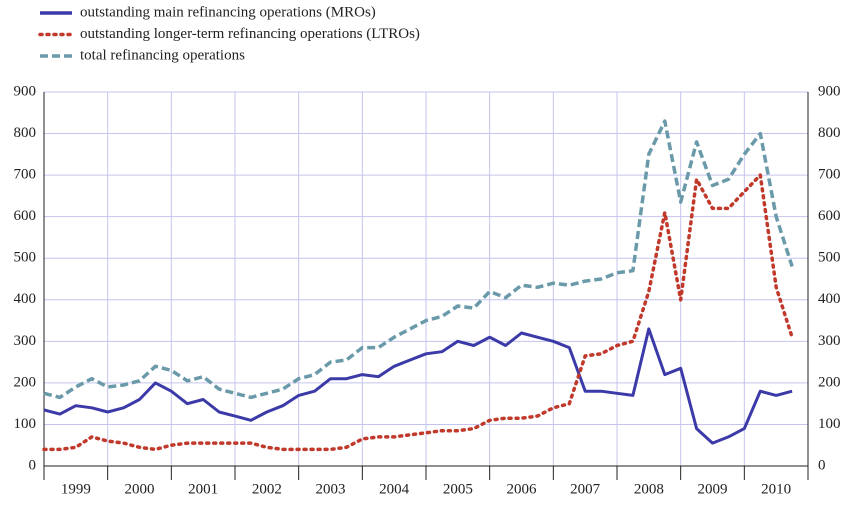 This screenshot has height=508, width=858. Describe the element at coordinates (713, 489) in the screenshot. I see `x-tick-label: 2009` at that location.